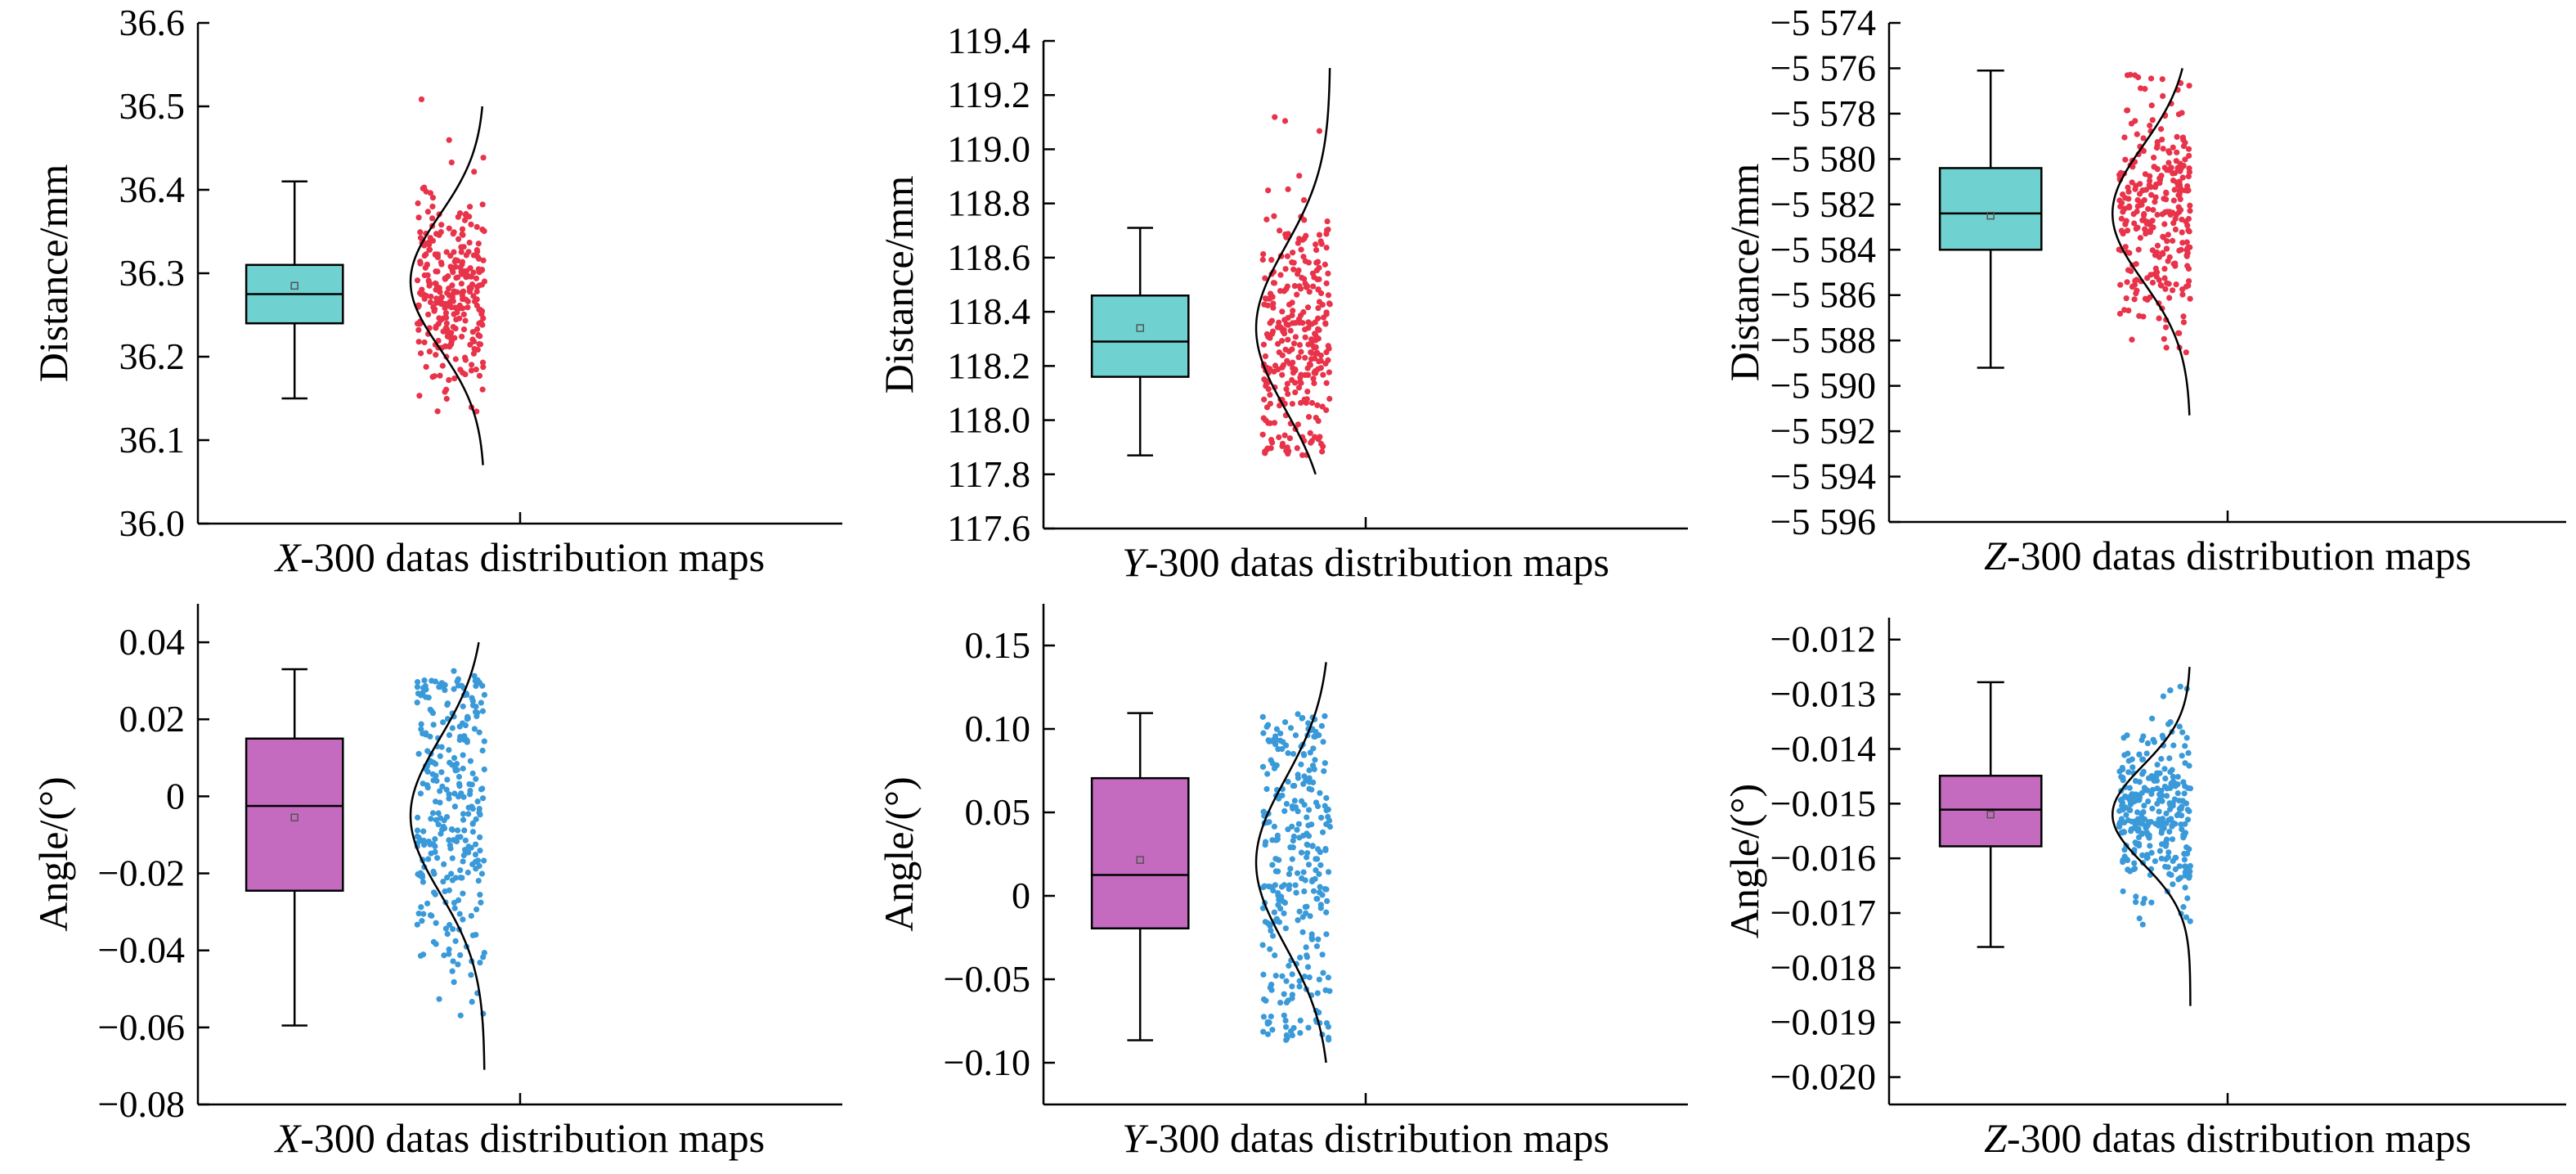 The image size is (2576, 1174). I want to click on y-tick-label: −0.06, so click(141, 1027).